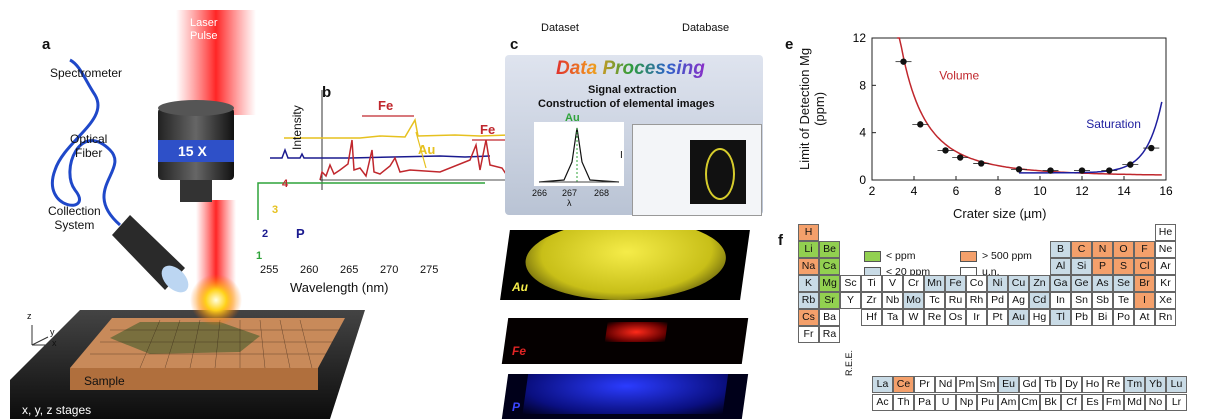 The height and width of the screenshot is (419, 1208). I want to click on trace-1-label: 1, so click(259, 256).